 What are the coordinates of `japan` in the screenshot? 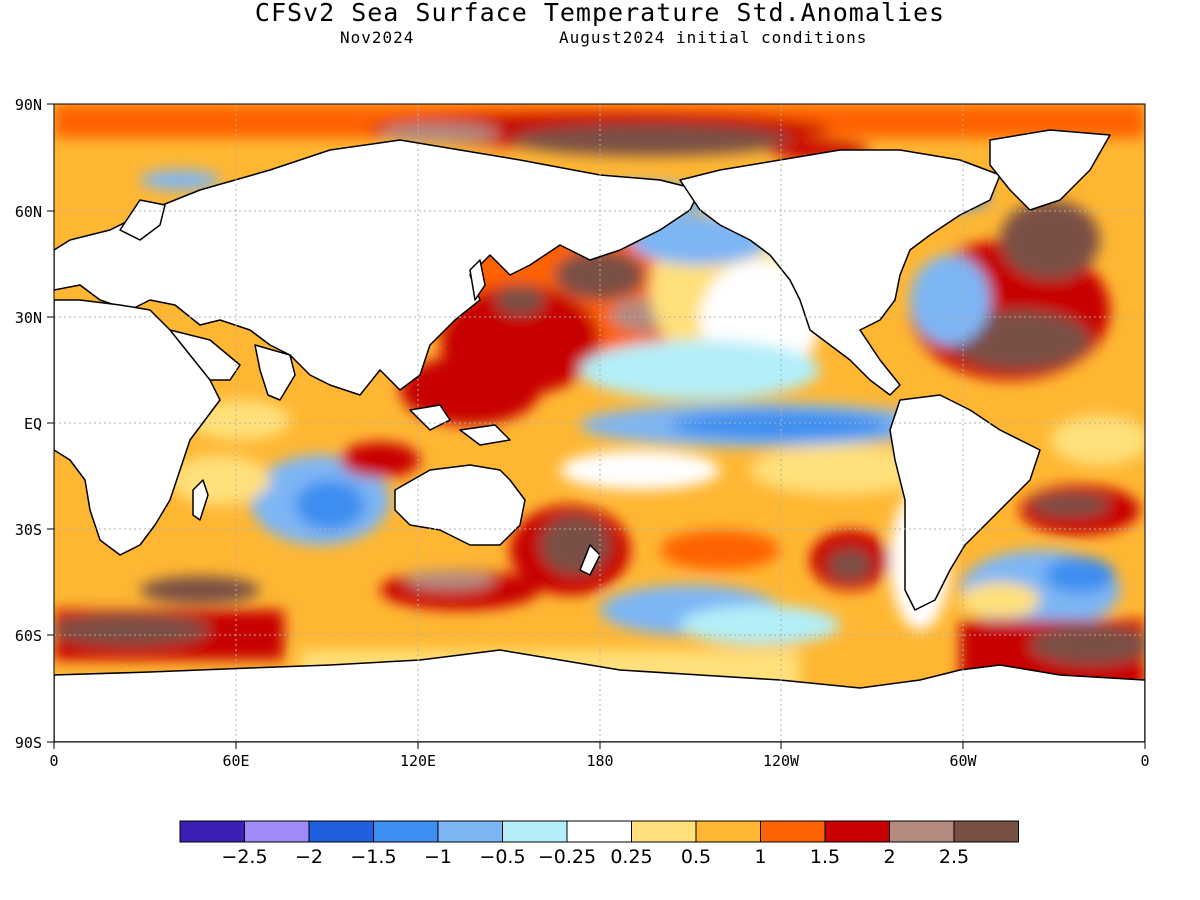 It's located at (477, 280).